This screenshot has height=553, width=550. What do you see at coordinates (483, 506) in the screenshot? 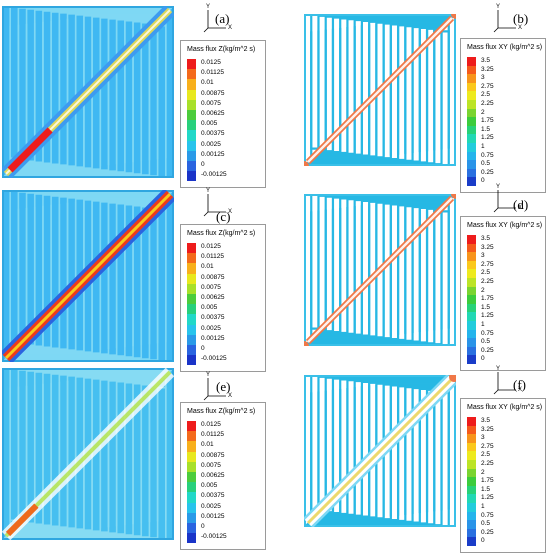
I see `legend-value: 1` at bounding box center [483, 506].